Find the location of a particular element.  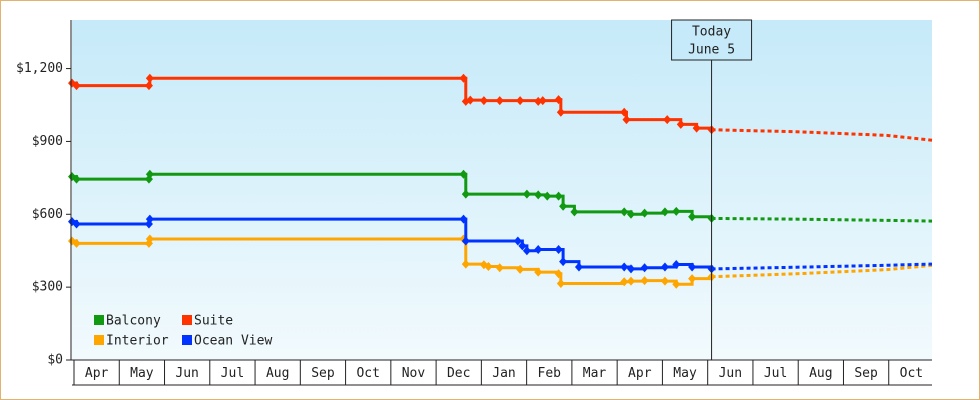

legend-label: Suite is located at coordinates (213, 321).